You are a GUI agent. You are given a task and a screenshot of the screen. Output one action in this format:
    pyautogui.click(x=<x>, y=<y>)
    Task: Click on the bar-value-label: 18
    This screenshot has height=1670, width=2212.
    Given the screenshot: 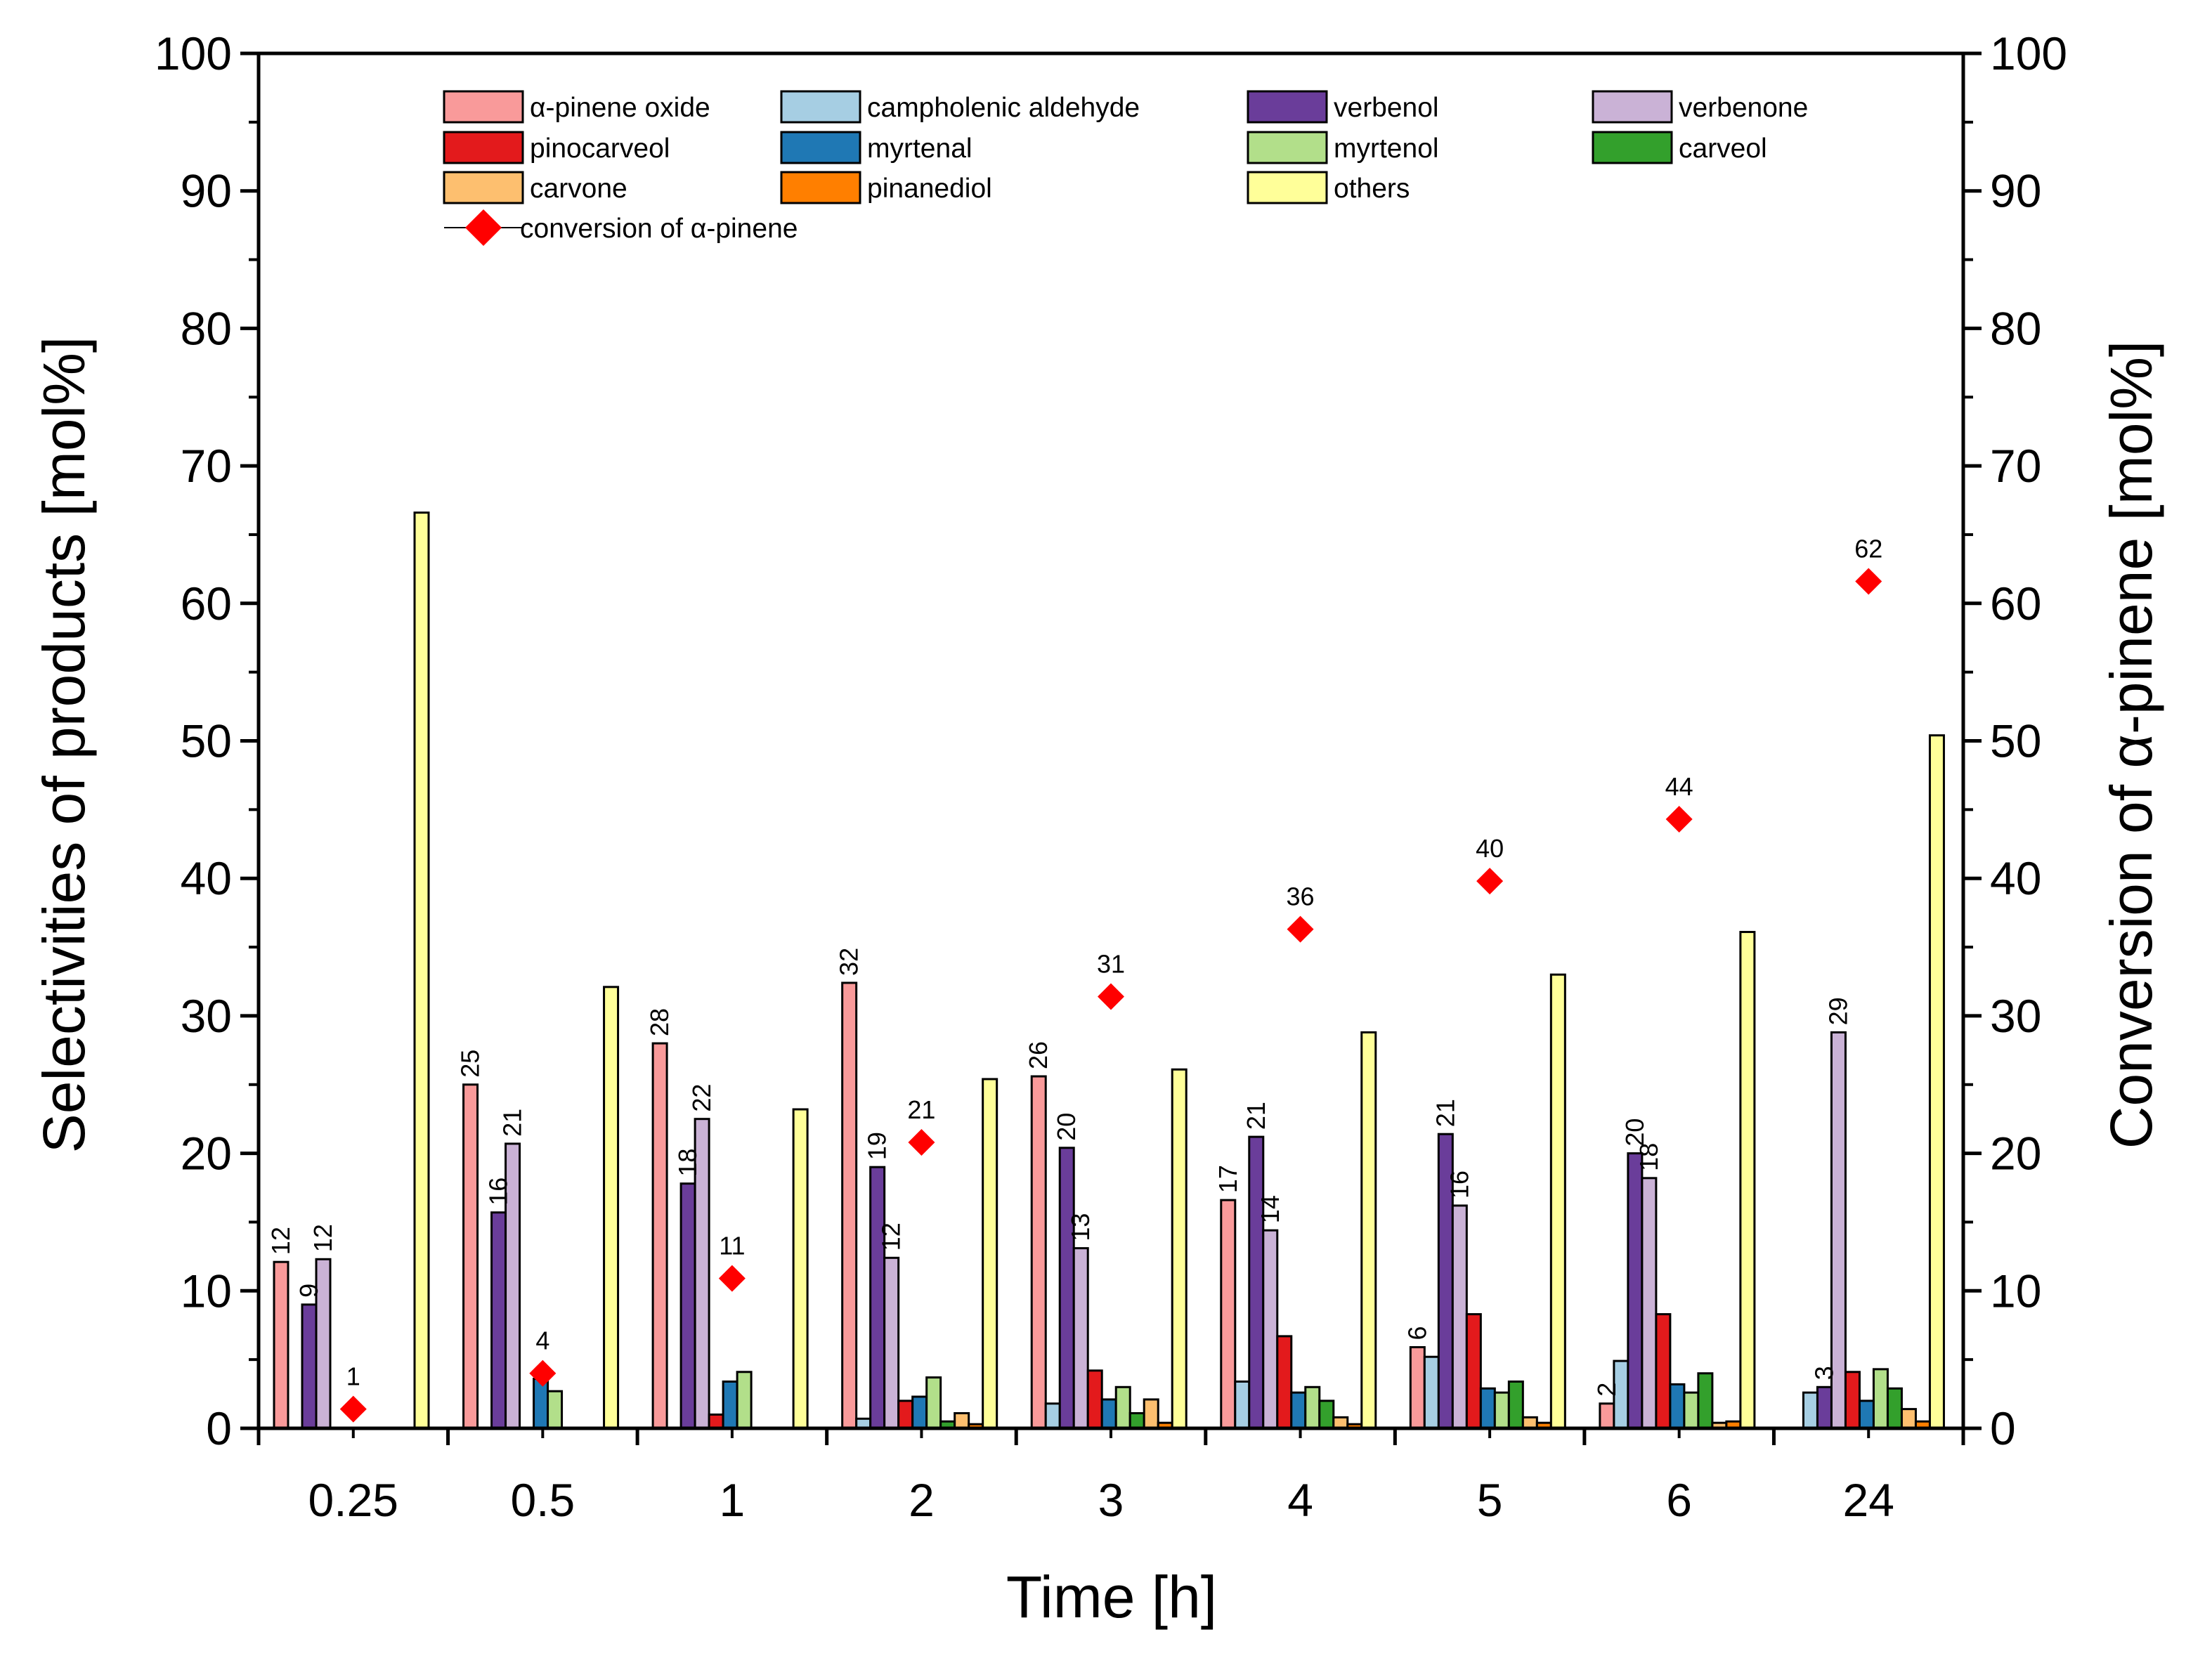 What is the action you would take?
    pyautogui.click(x=687, y=1163)
    